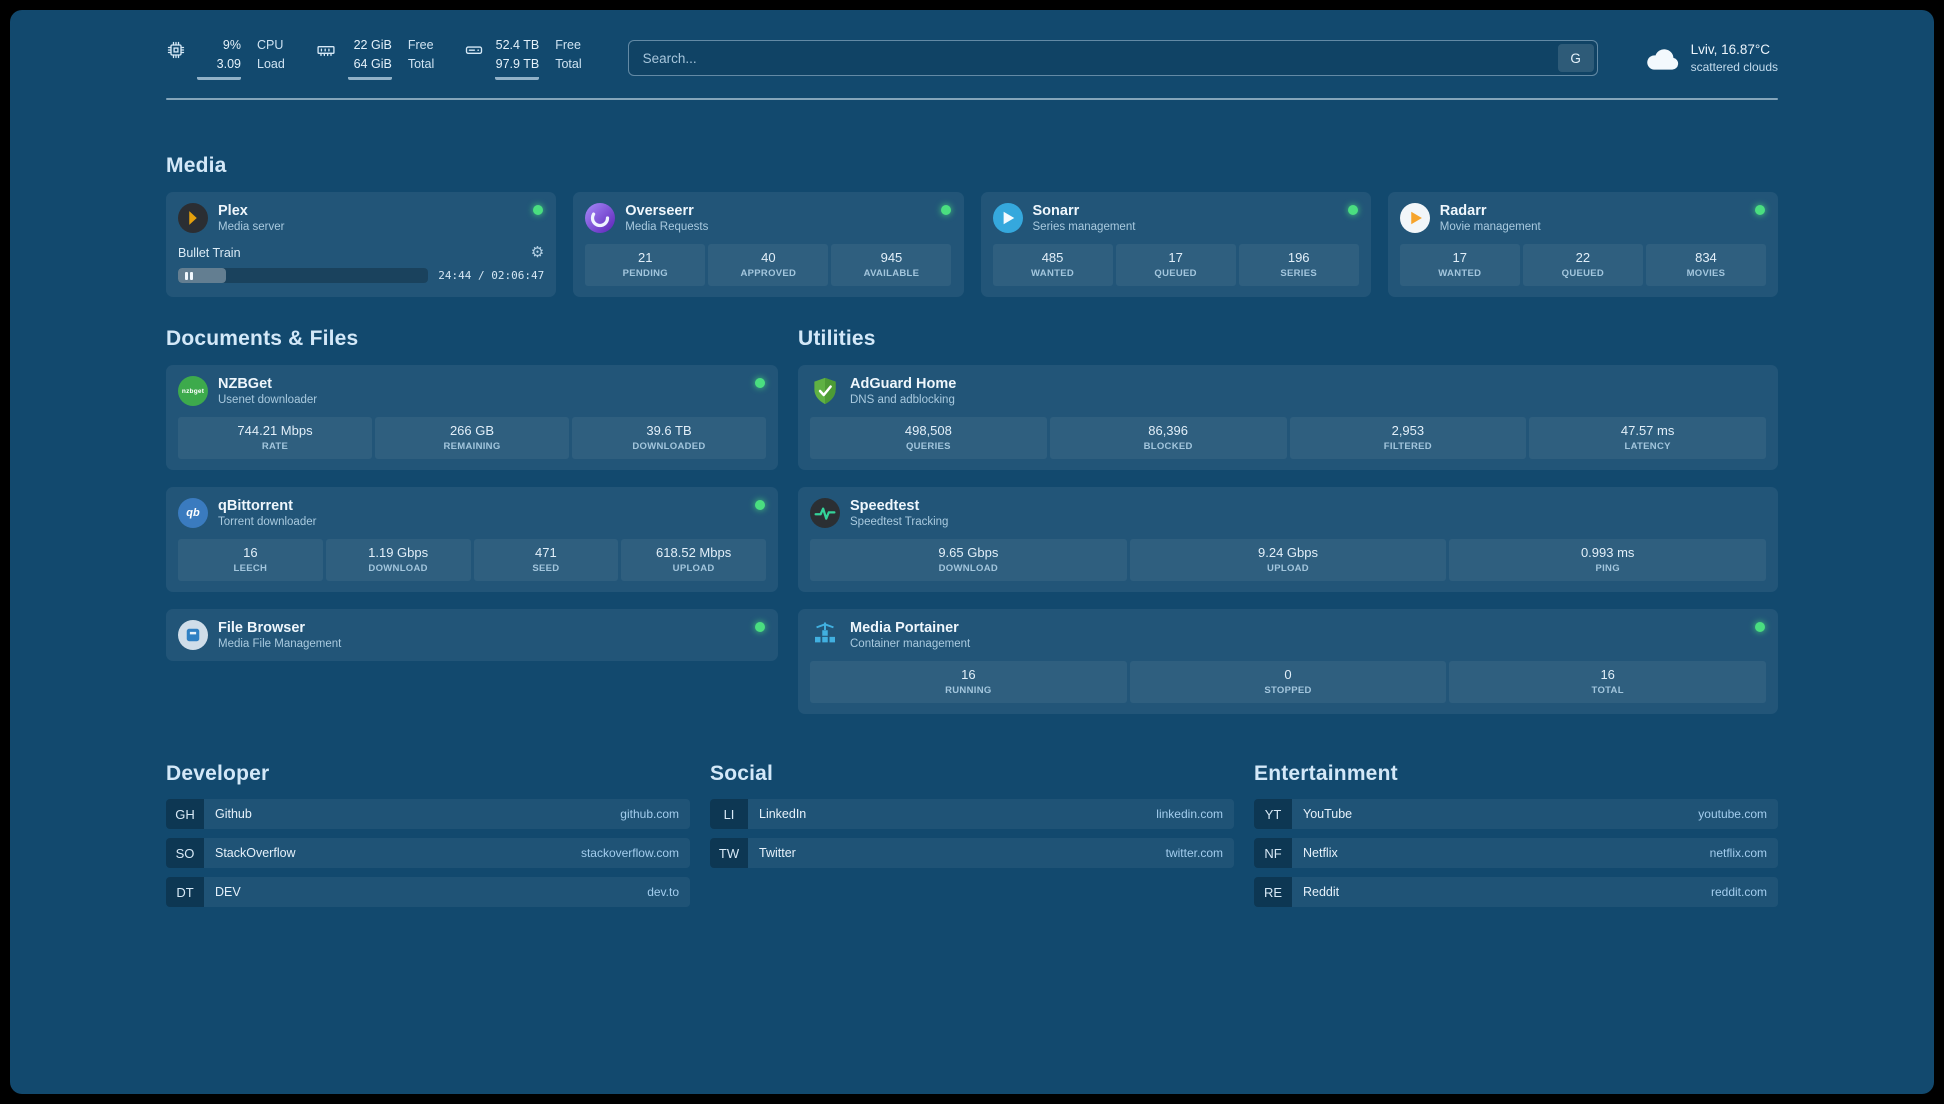 The image size is (1944, 1104). What do you see at coordinates (428, 892) in the screenshot?
I see `bookmark-dev: DT DEV dev.to` at bounding box center [428, 892].